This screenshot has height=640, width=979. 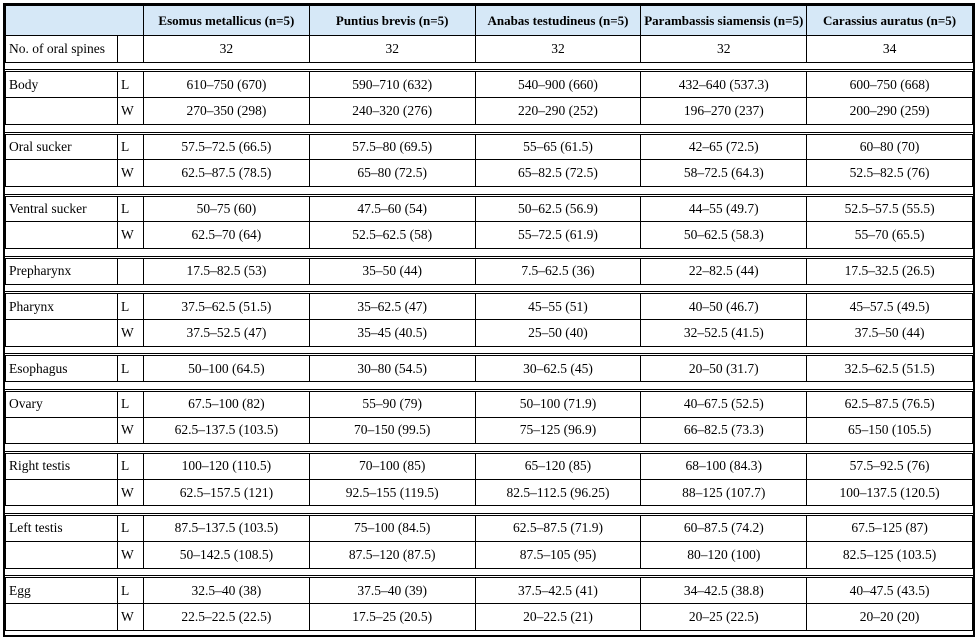 I want to click on measurement-value-cell: 87.5–105 (95), so click(x=558, y=554).